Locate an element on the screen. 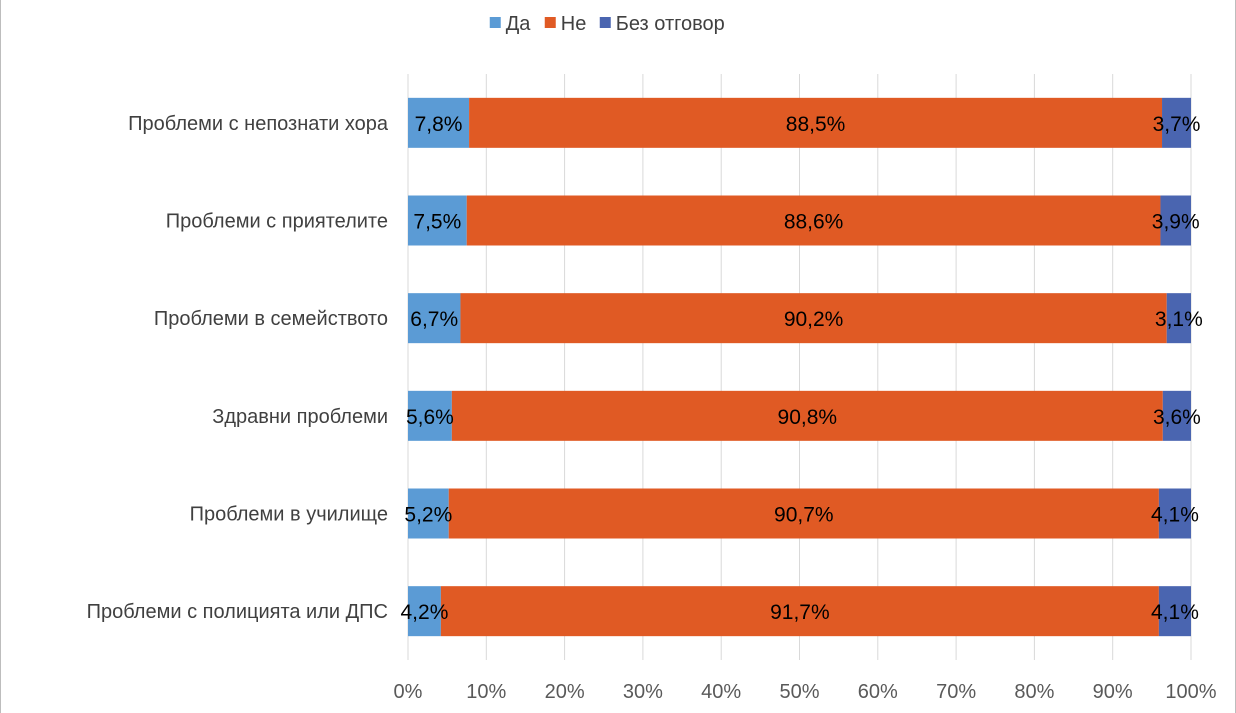 The width and height of the screenshot is (1236, 713). data-label: 4,2% is located at coordinates (425, 612).